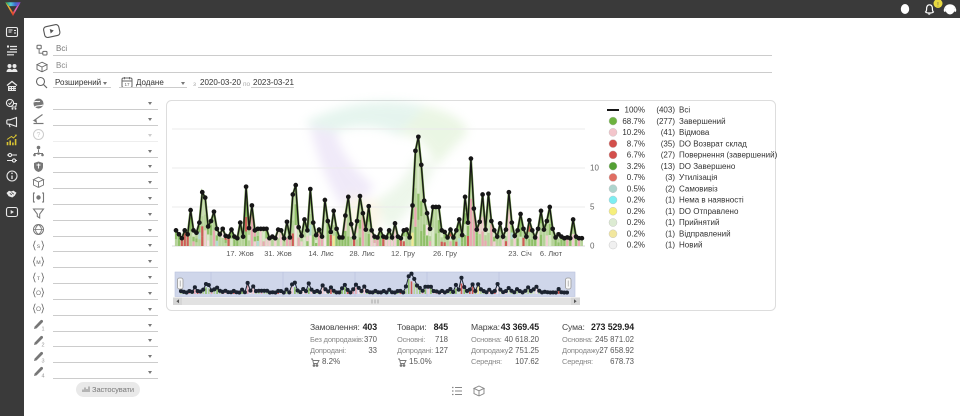 The image size is (960, 416). I want to click on svg-text: Завершений, so click(702, 121).